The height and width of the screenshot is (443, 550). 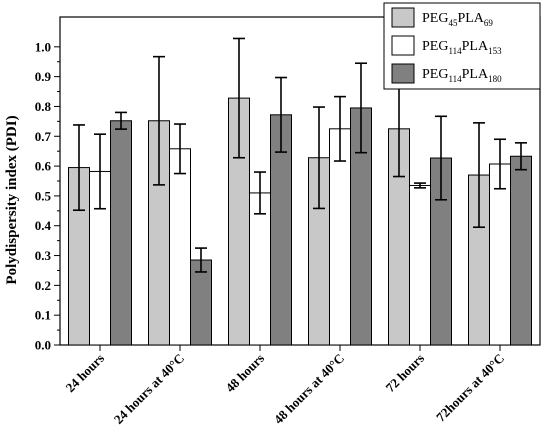 I want to click on x-tick-label: 24 hours, so click(x=85, y=373).